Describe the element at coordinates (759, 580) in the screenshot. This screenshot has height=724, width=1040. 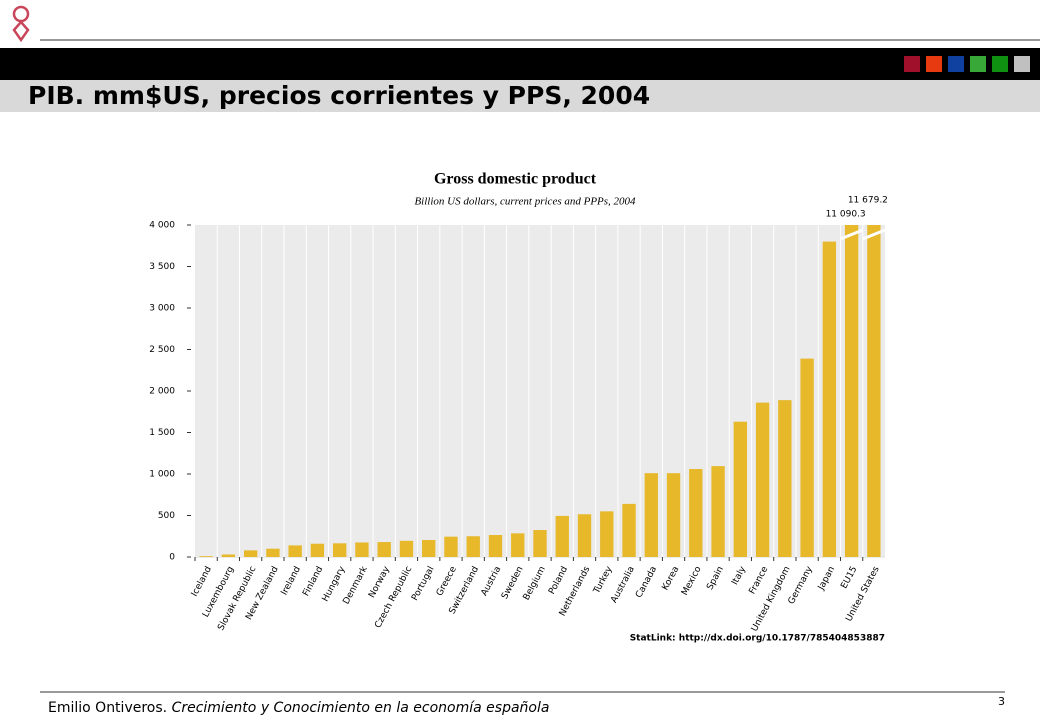
I see `x-tick-label: France` at that location.